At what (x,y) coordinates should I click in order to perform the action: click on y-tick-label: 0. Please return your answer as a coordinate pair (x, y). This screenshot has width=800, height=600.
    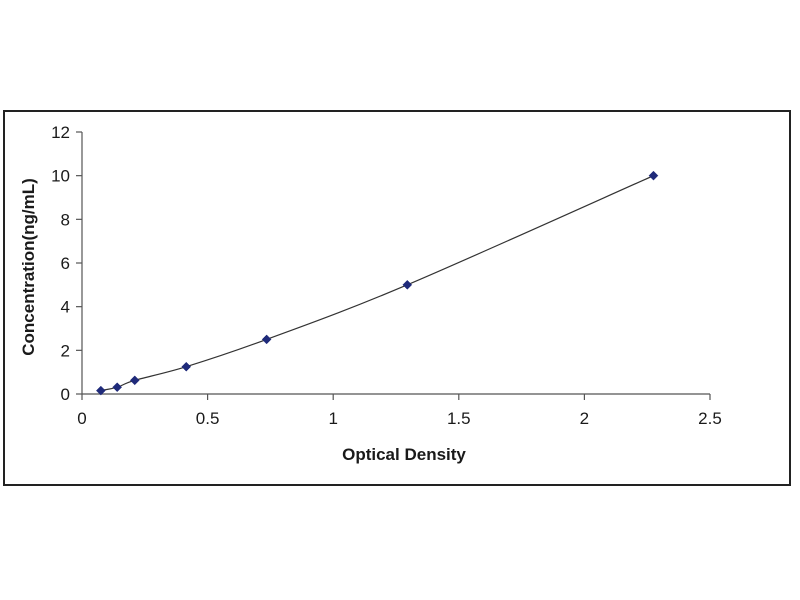
    Looking at the image, I should click on (65, 394).